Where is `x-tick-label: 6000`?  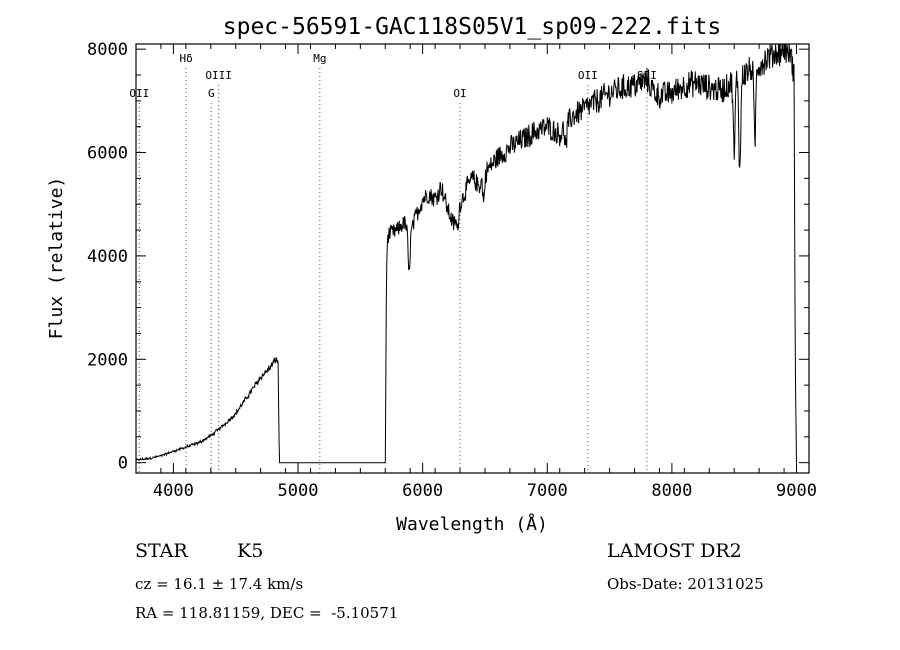 x-tick-label: 6000 is located at coordinates (422, 491).